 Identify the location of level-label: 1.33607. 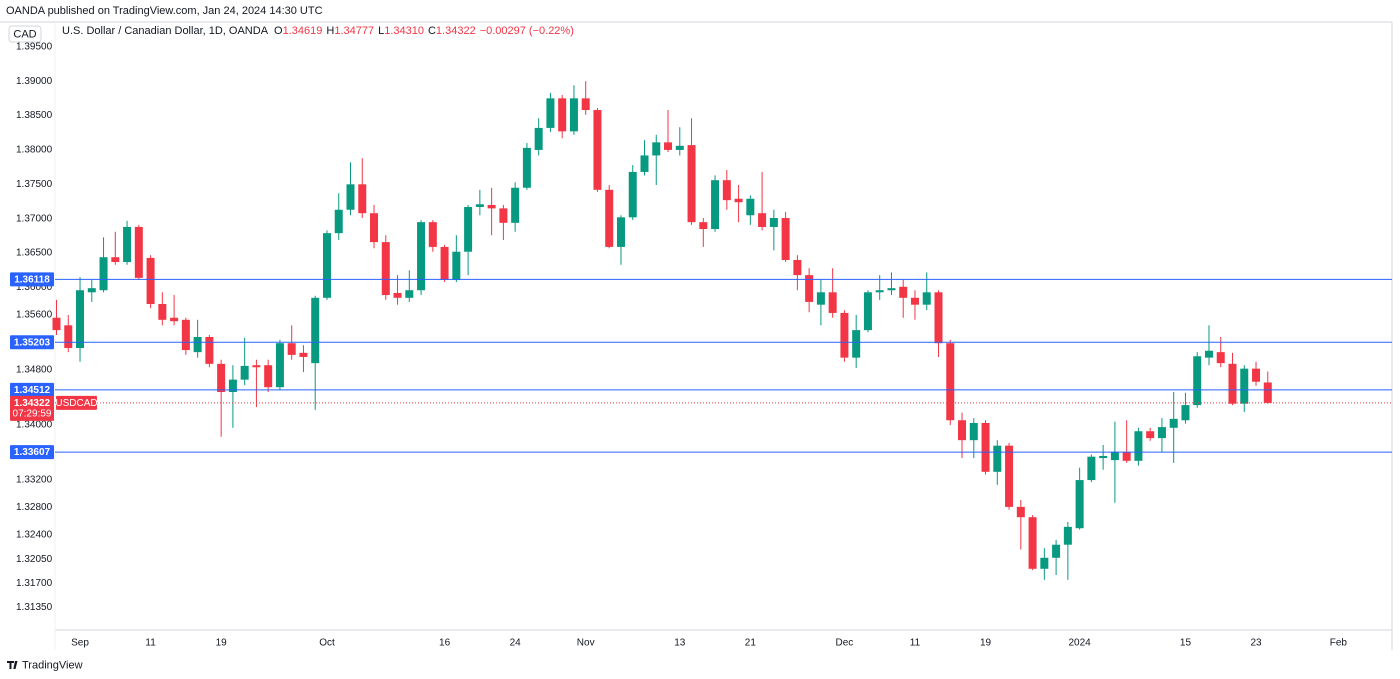
(32, 452).